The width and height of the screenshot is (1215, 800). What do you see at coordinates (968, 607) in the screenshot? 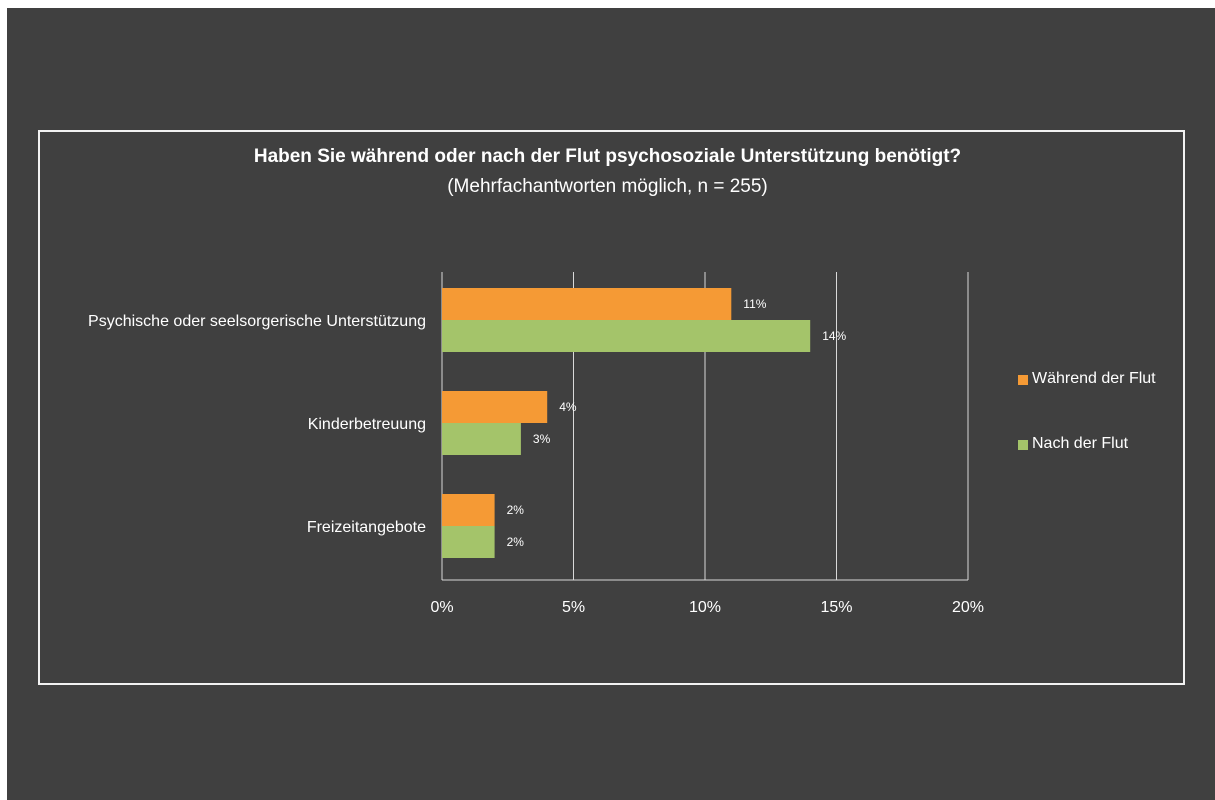
I see `x-tick-label: 20%` at bounding box center [968, 607].